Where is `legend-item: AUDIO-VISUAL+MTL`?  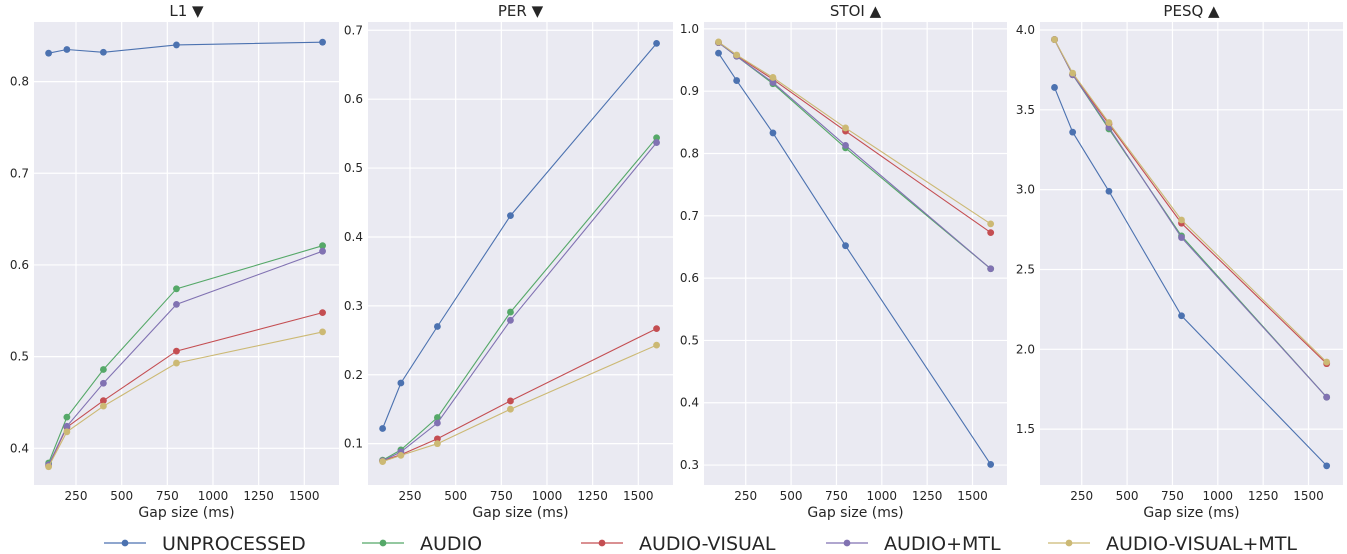 legend-item: AUDIO-VISUAL+MTL is located at coordinates (1172, 543).